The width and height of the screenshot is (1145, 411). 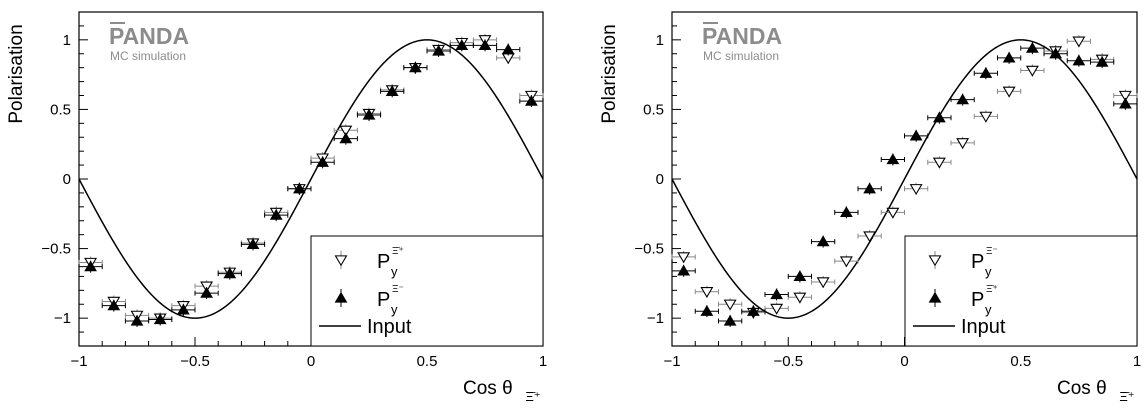 What do you see at coordinates (149, 36) in the screenshot?
I see `logo-title: PANDA` at bounding box center [149, 36].